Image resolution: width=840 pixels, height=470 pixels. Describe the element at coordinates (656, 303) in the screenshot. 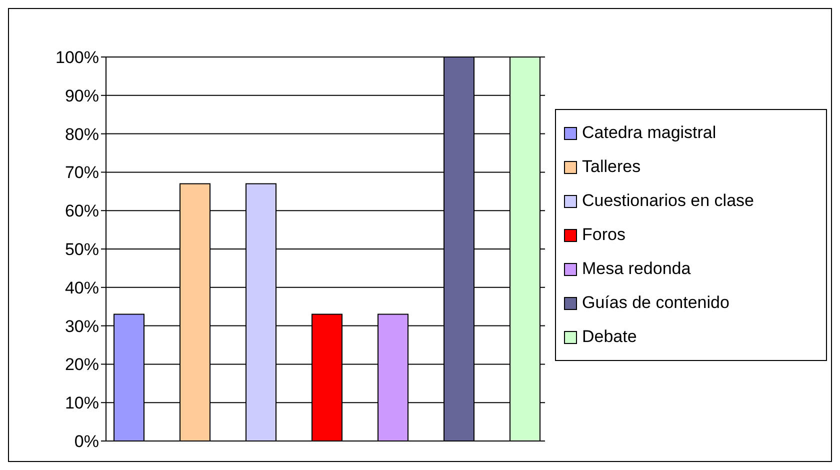

I see `legend-label: Guías de contenido` at that location.